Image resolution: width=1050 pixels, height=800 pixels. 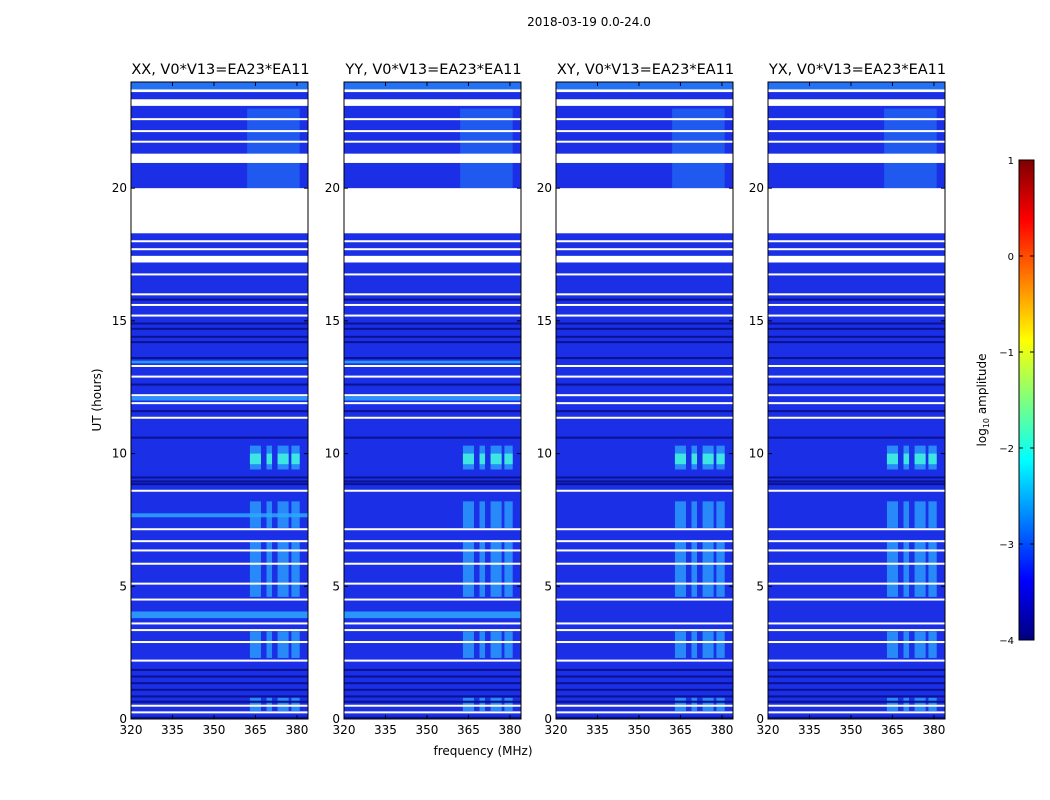 What do you see at coordinates (645, 70) in the screenshot?
I see `panel-title: XY, V0*V13=EA23*EA11` at bounding box center [645, 70].